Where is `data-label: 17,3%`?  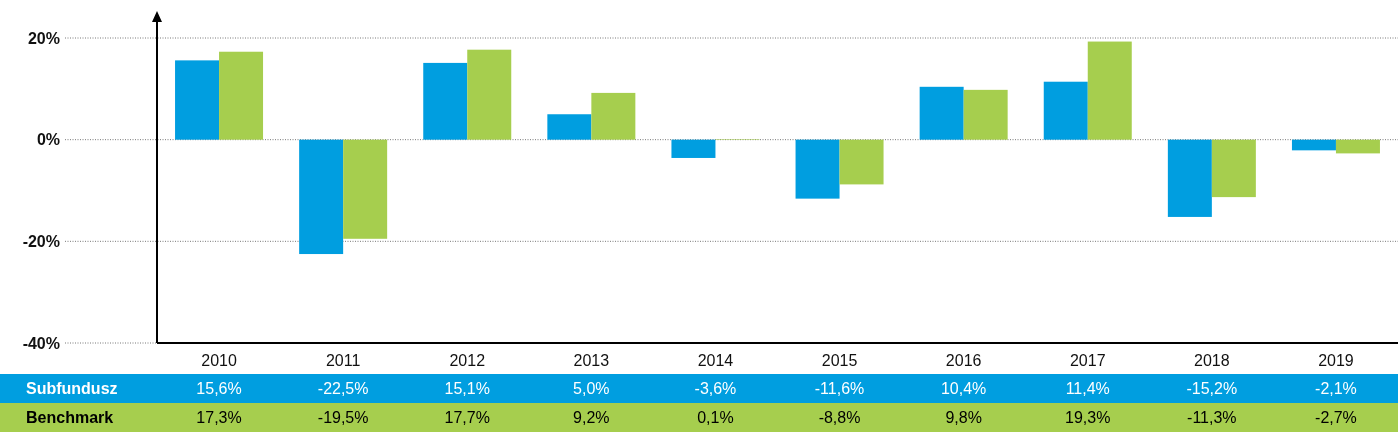 data-label: 17,3% is located at coordinates (219, 418).